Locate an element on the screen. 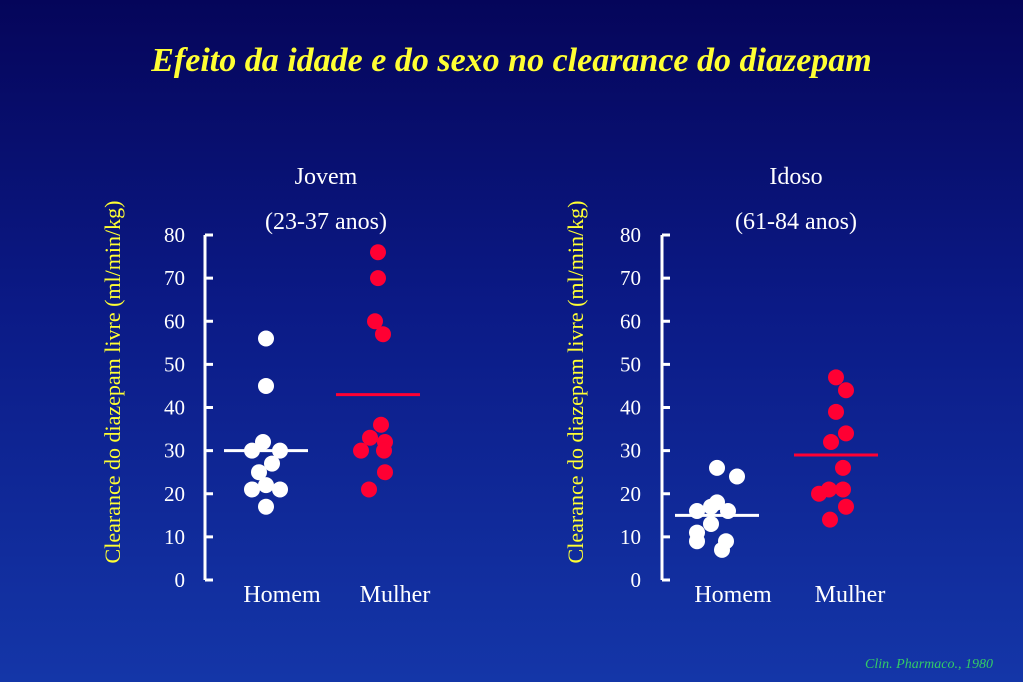 The image size is (1023, 682). panel-title: Idoso is located at coordinates (795, 177).